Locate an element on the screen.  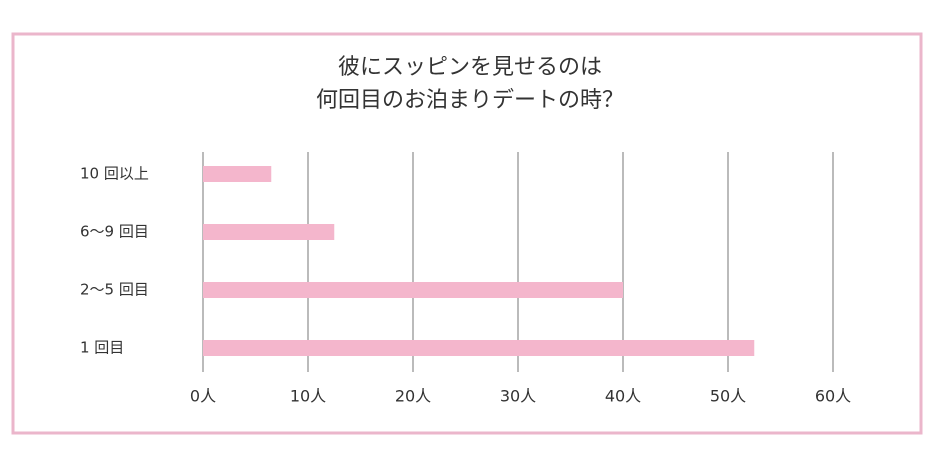
x-tick-label: 30人 is located at coordinates (518, 396).